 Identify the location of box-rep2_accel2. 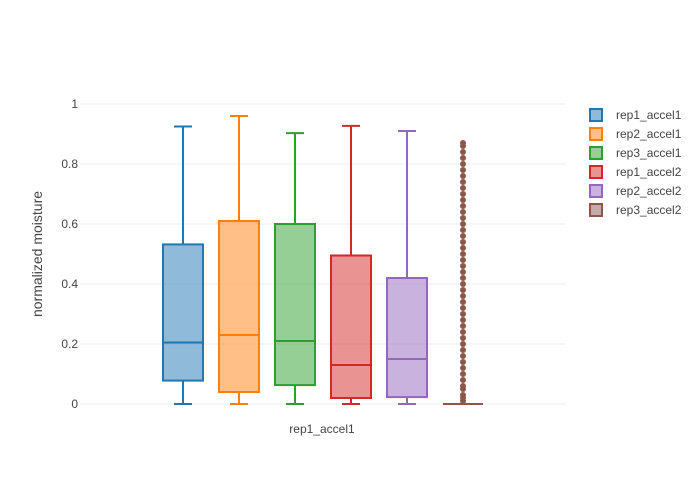
(407, 267).